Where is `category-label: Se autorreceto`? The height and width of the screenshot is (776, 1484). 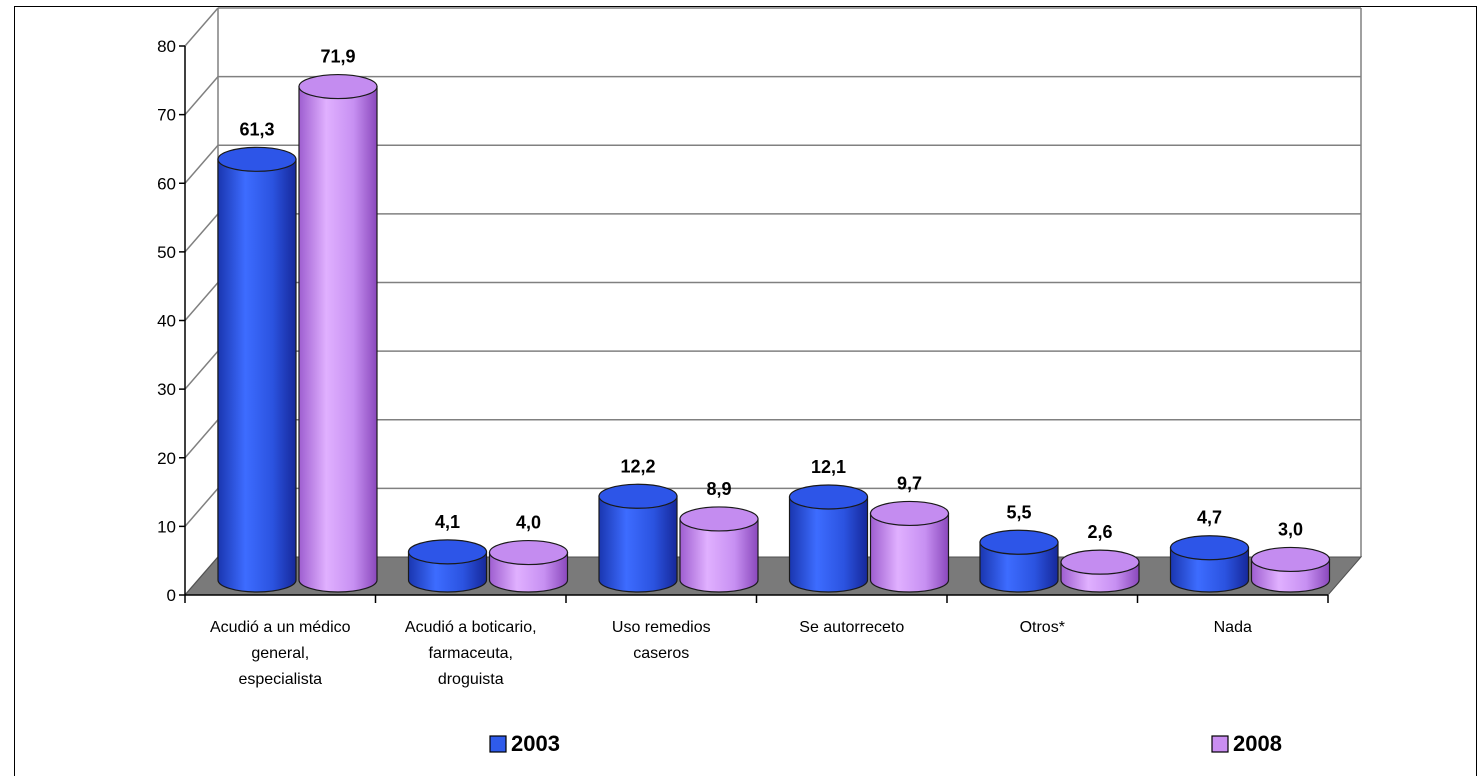
category-label: Se autorreceto is located at coordinates (851, 627).